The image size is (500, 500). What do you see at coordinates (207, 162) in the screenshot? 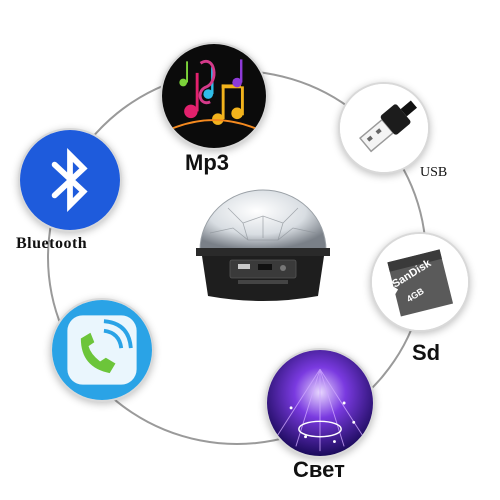
I see `mp3-label: Mp3` at bounding box center [207, 162].